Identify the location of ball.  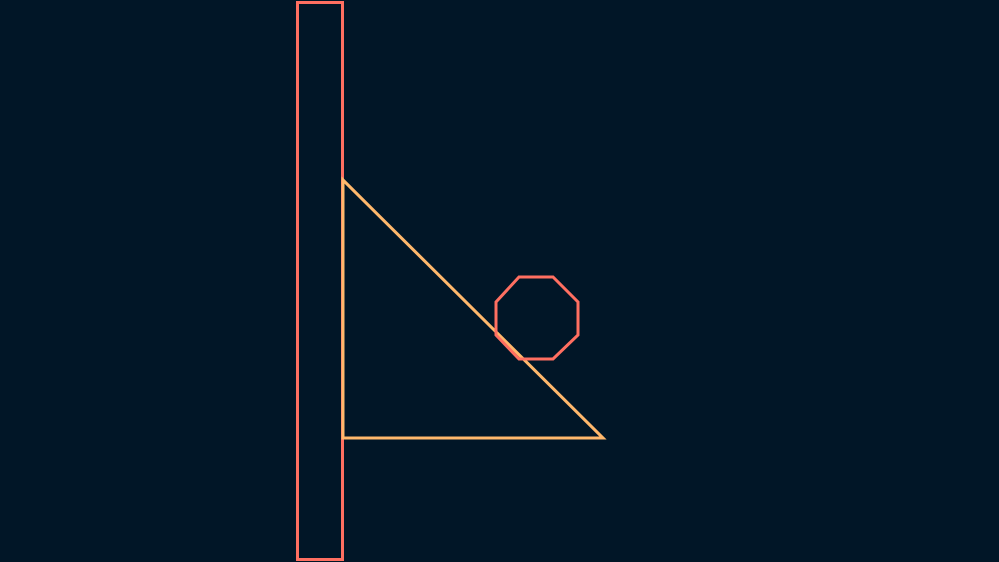
(537, 318).